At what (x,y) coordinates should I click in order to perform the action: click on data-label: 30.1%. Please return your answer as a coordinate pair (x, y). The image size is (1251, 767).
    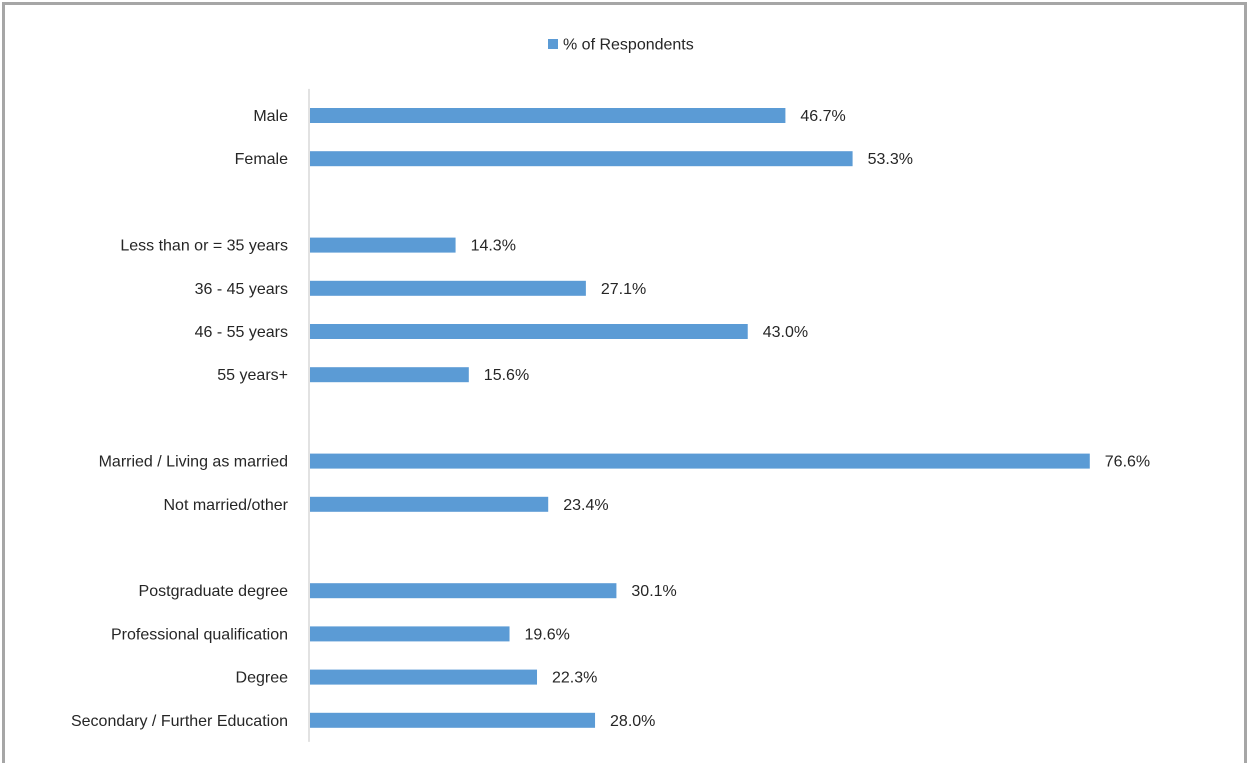
    Looking at the image, I should click on (653, 591).